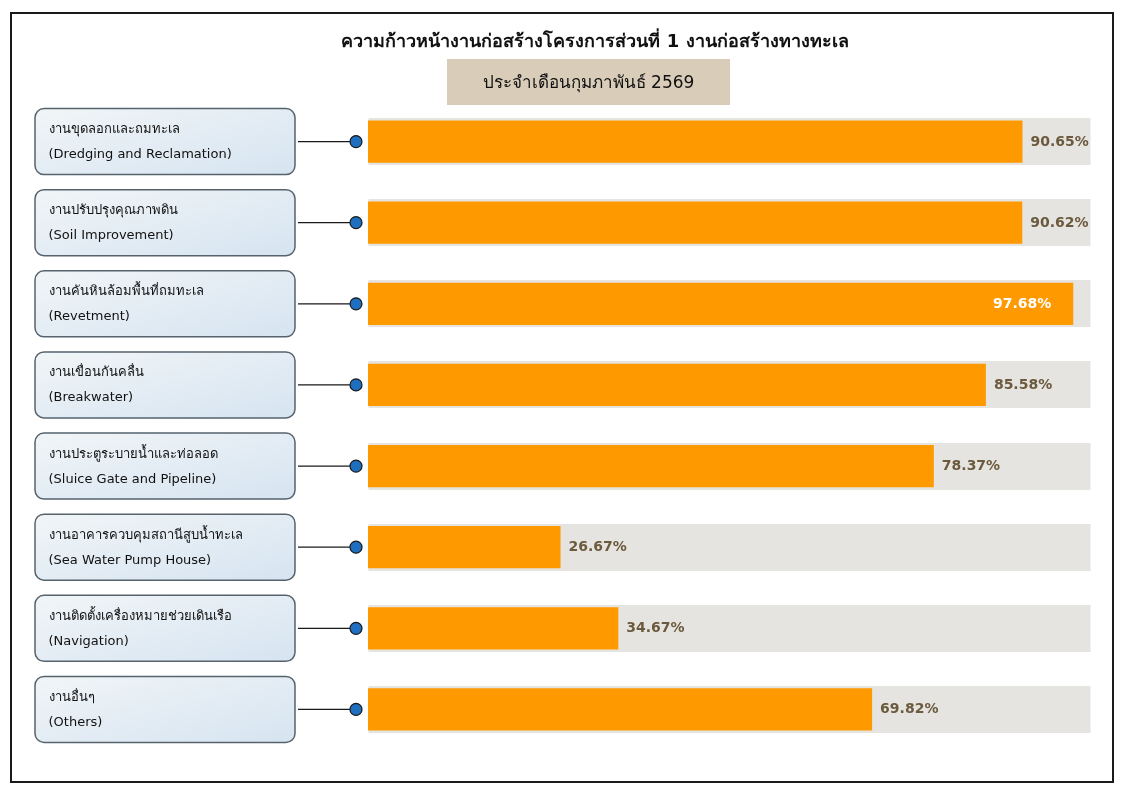 Image resolution: width=1122 pixels, height=794 pixels. I want to click on y-tick-label: งานคันหินล้อมพื้นที่ถมทะเล (Revetment), so click(126, 302).